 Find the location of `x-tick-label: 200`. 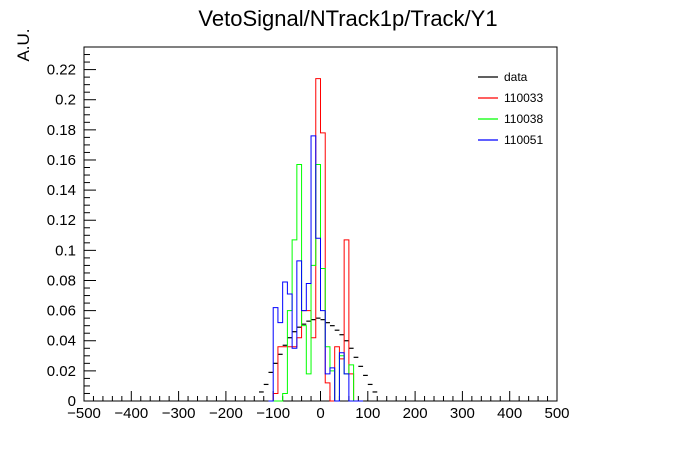

x-tick-label: 200 is located at coordinates (415, 413).